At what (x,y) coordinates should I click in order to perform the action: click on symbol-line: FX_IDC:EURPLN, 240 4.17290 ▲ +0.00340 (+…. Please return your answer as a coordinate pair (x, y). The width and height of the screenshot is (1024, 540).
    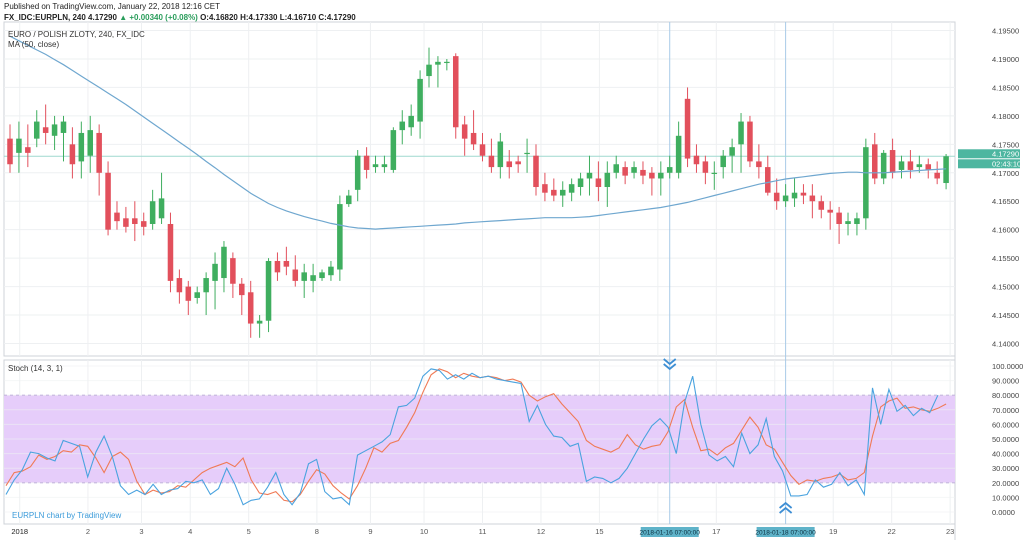
    Looking at the image, I should click on (180, 17).